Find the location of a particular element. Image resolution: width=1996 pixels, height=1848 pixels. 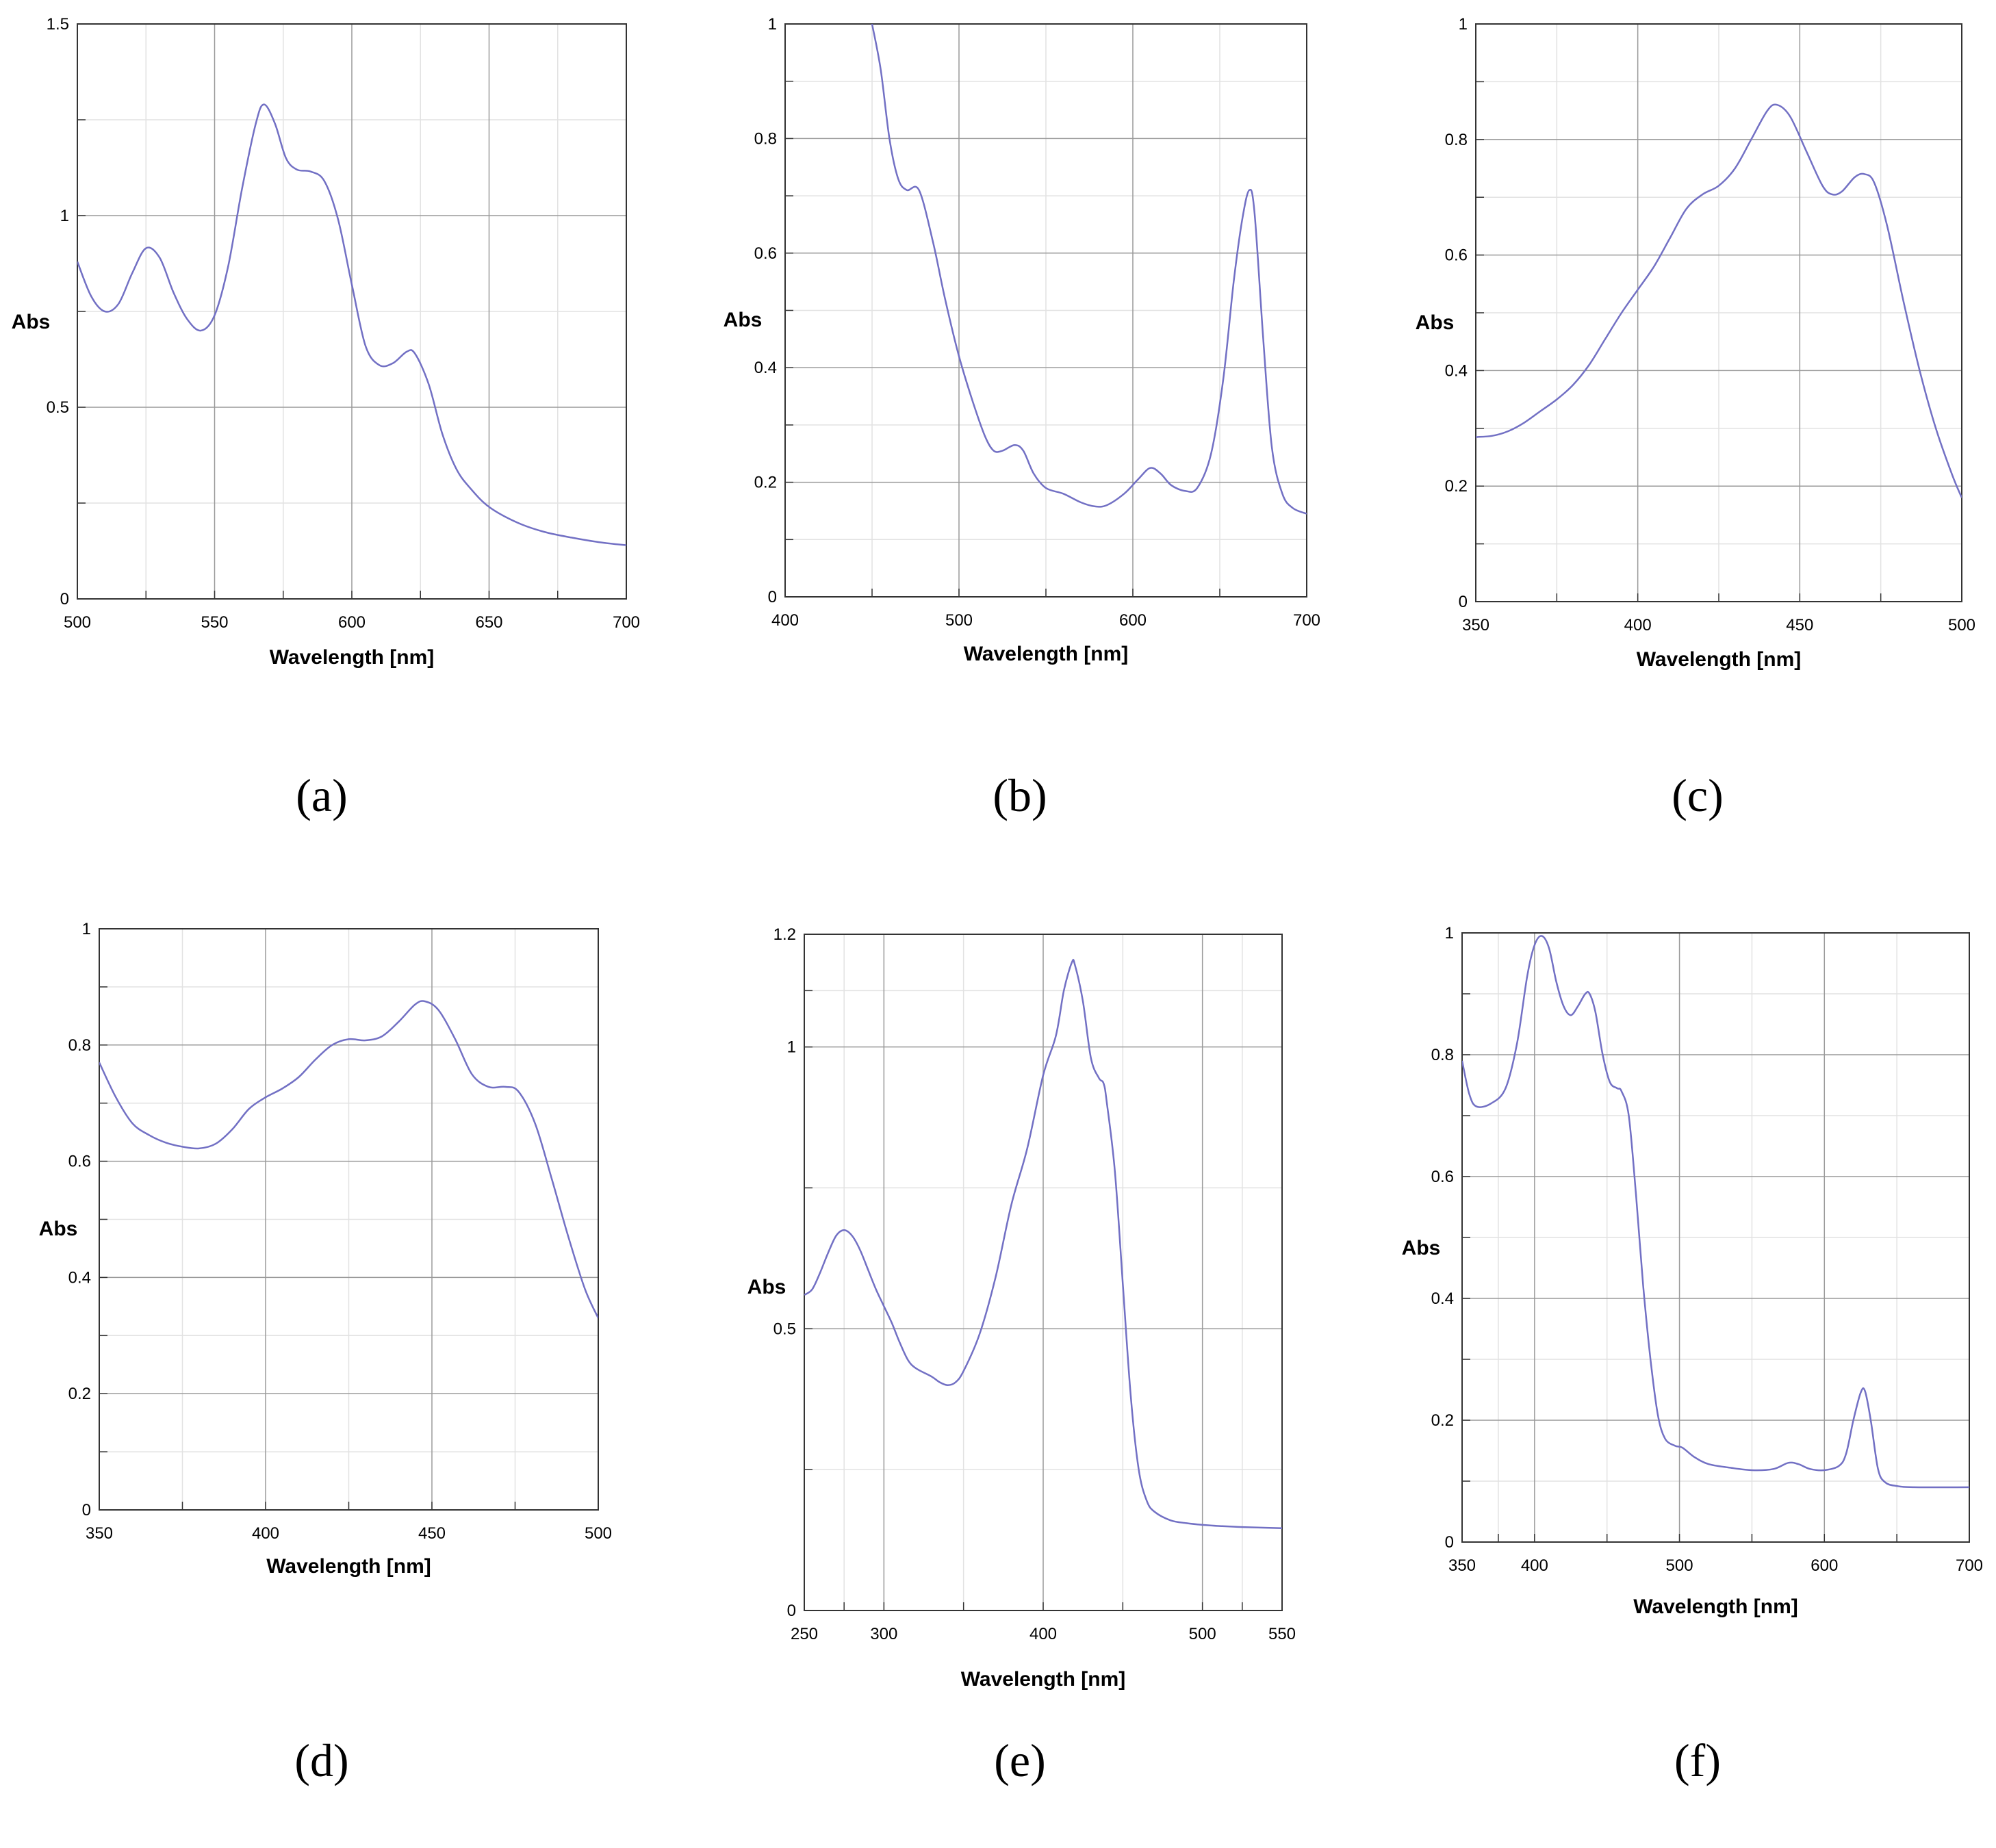

panel-label: (c) is located at coordinates (1697, 795).